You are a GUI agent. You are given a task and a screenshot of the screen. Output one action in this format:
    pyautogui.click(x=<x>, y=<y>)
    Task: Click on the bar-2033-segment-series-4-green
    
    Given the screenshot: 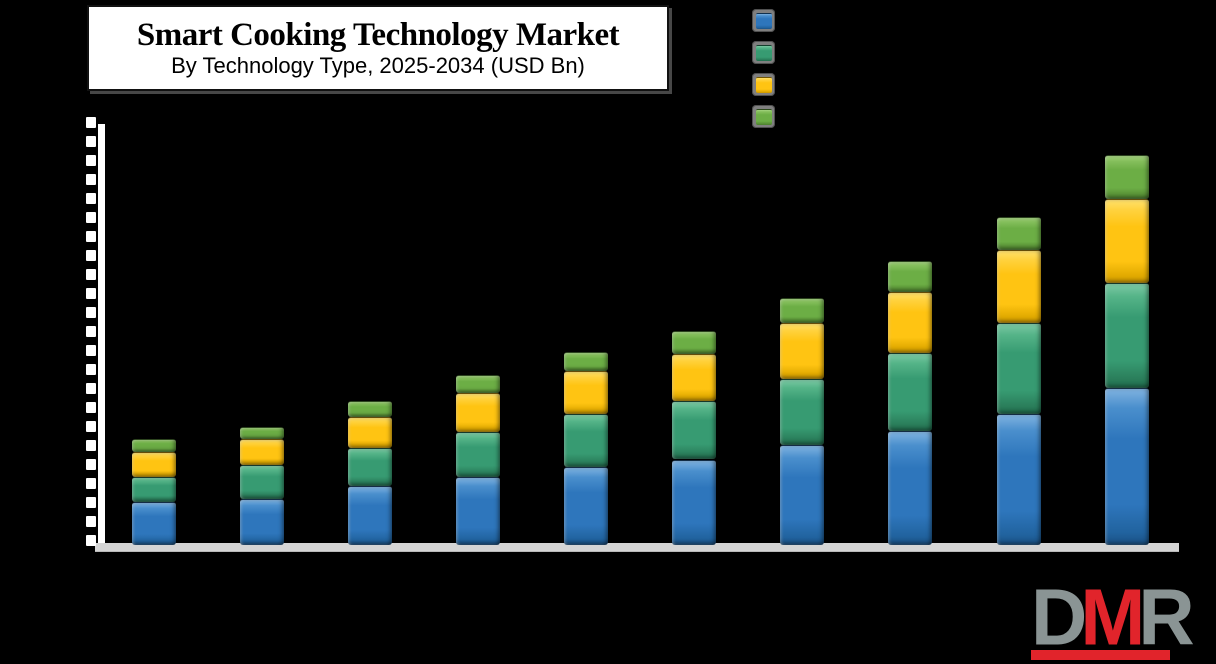 What is the action you would take?
    pyautogui.click(x=1018, y=233)
    